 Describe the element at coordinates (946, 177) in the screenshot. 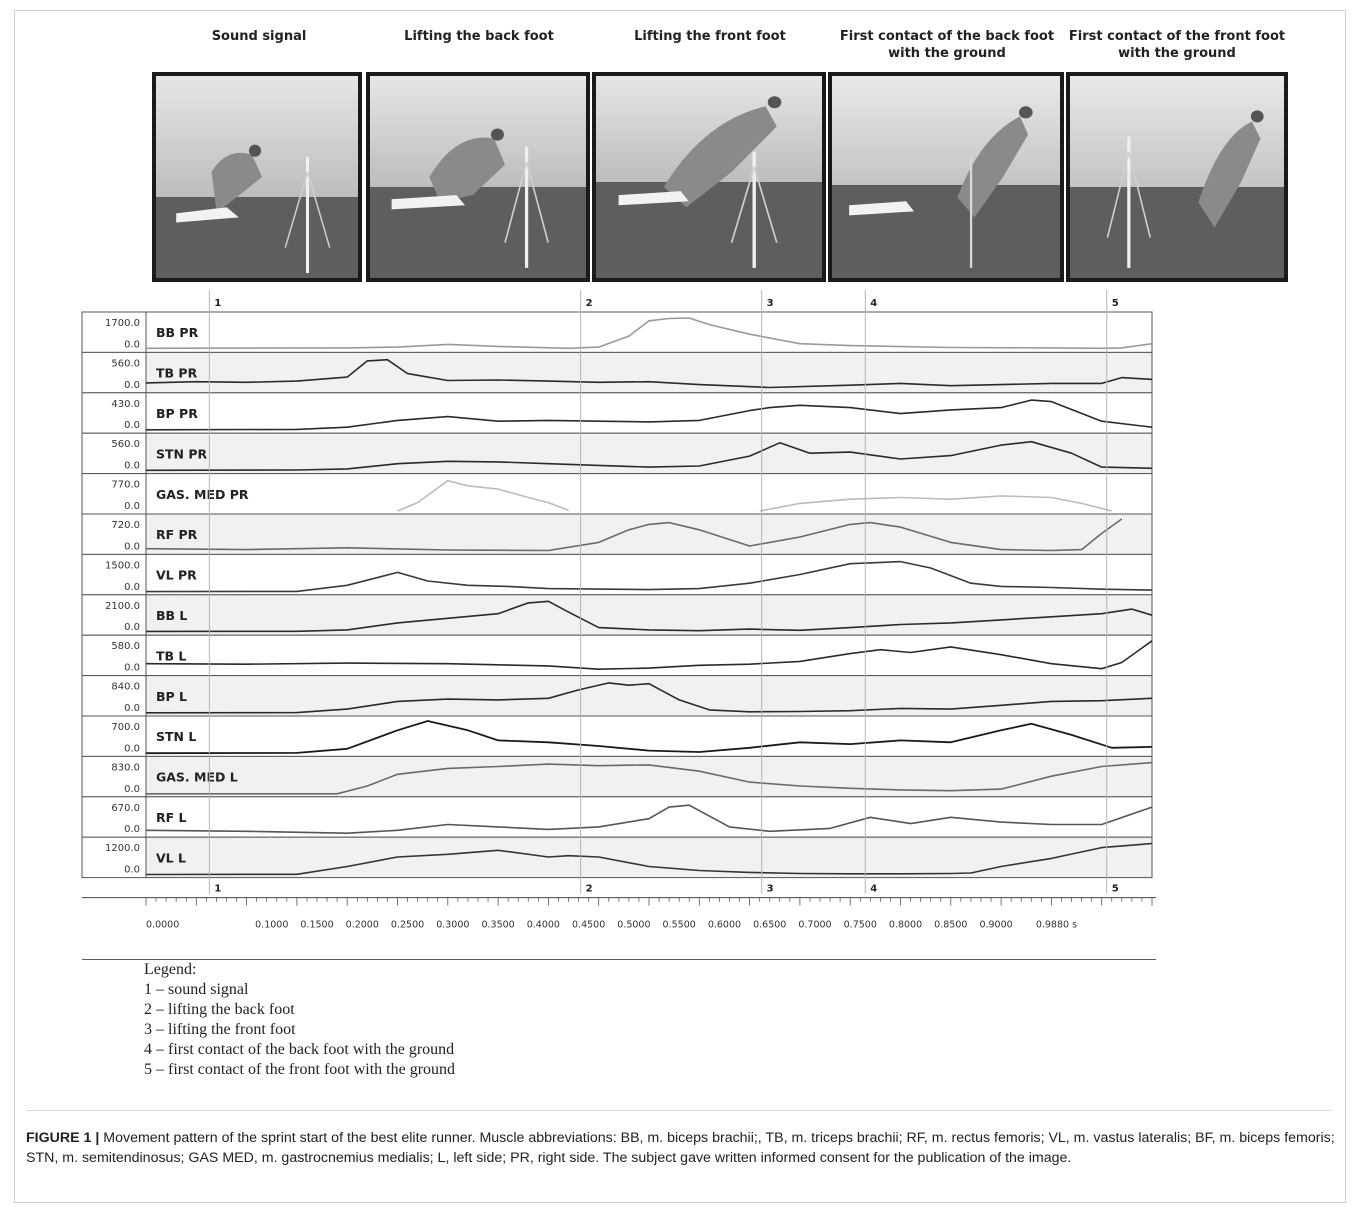

I see `photo-first-contact-back-foot` at that location.